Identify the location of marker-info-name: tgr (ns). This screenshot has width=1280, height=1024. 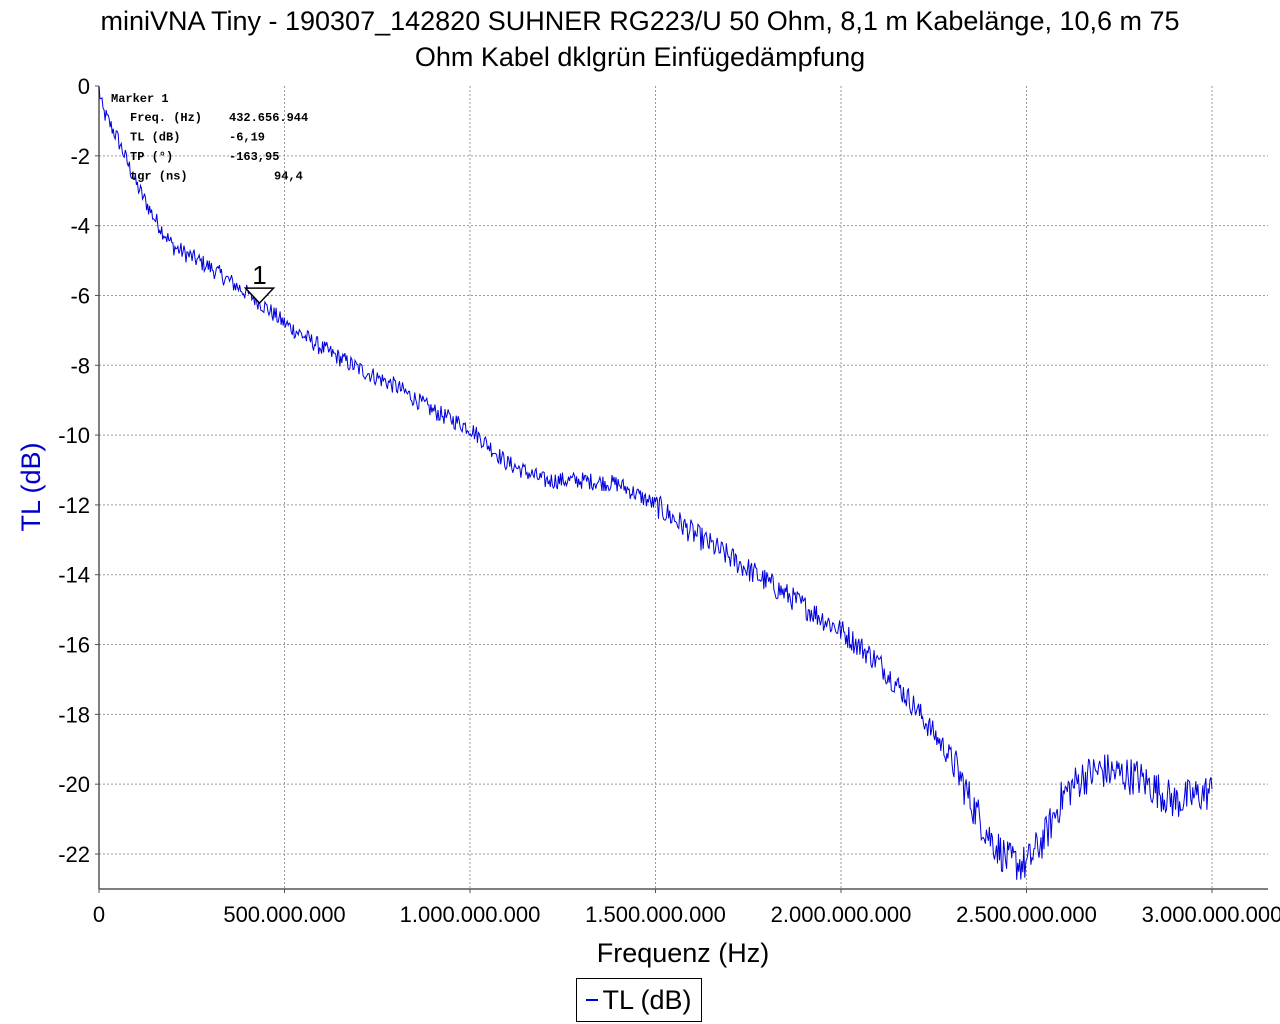
(159, 177).